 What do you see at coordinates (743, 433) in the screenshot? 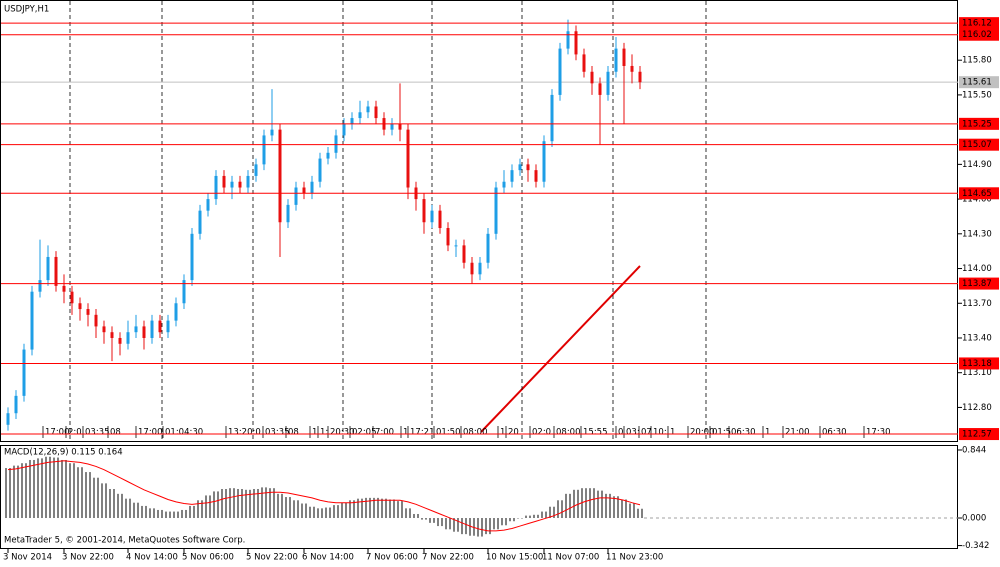
I see `event-label: 06:30` at bounding box center [743, 433].